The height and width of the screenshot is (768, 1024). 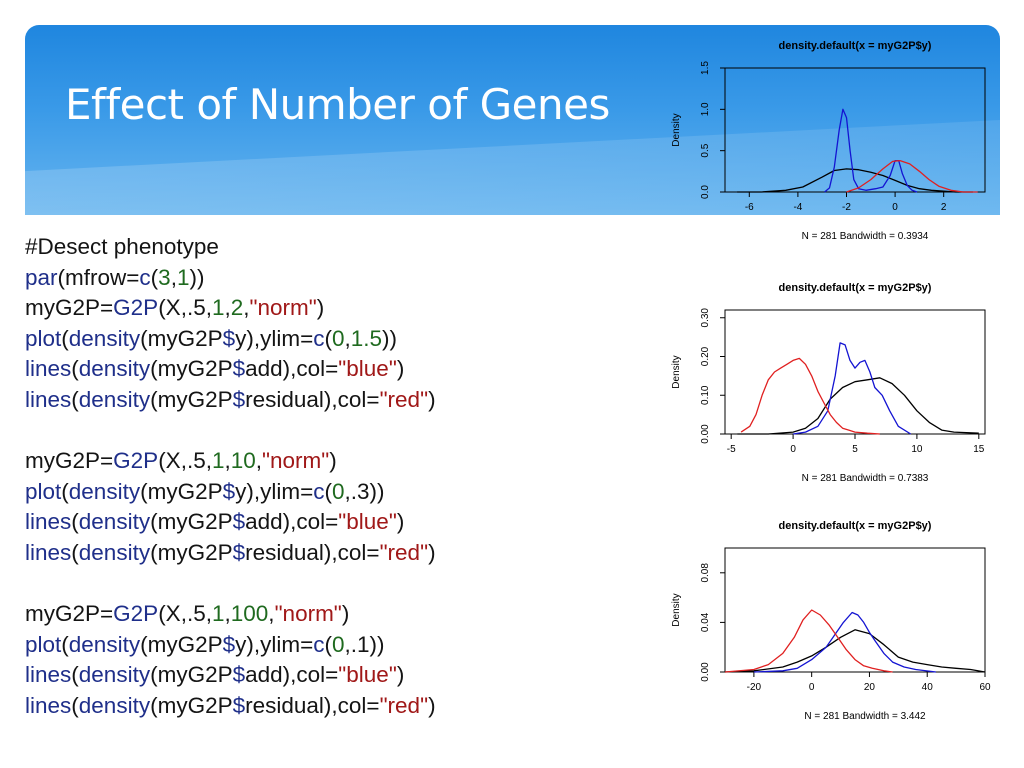 What do you see at coordinates (705, 192) in the screenshot?
I see `y-tick-label: 0.0` at bounding box center [705, 192].